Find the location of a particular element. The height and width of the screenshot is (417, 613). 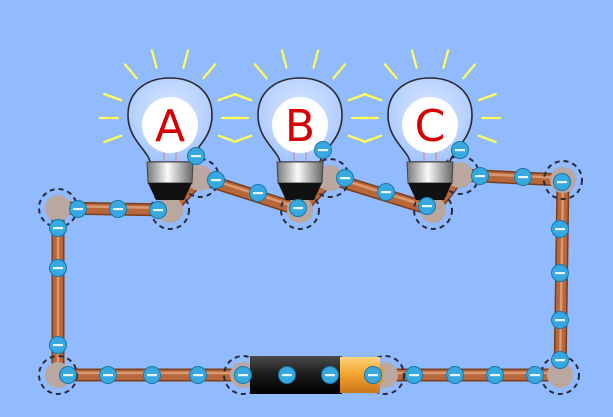

bulb-label: A is located at coordinates (170, 126).